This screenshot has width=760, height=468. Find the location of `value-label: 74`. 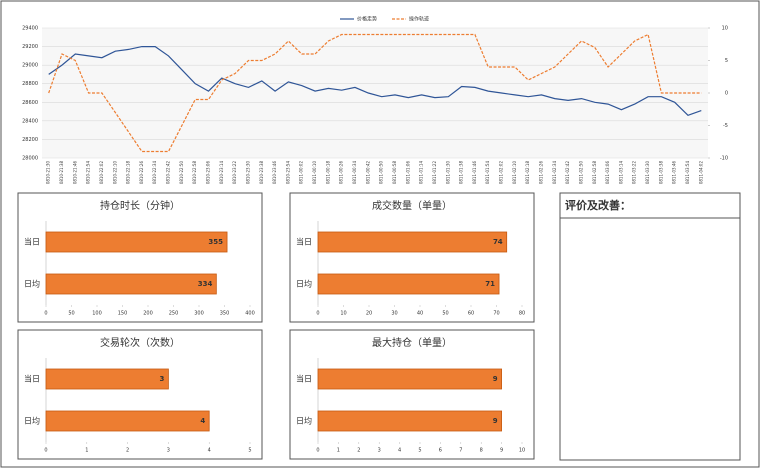

value-label: 74 is located at coordinates (498, 242).